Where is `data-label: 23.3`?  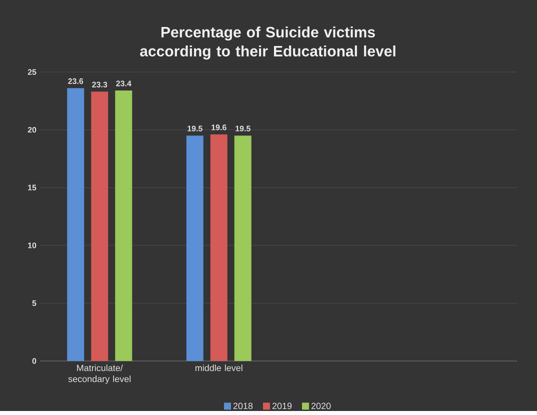 data-label: 23.3 is located at coordinates (100, 85).